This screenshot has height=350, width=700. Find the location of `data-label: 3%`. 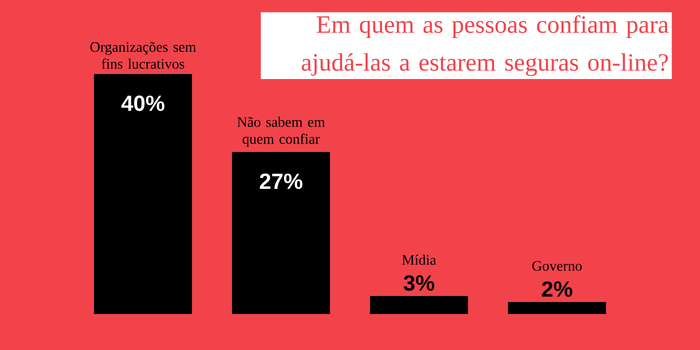

data-label: 3% is located at coordinates (419, 283).